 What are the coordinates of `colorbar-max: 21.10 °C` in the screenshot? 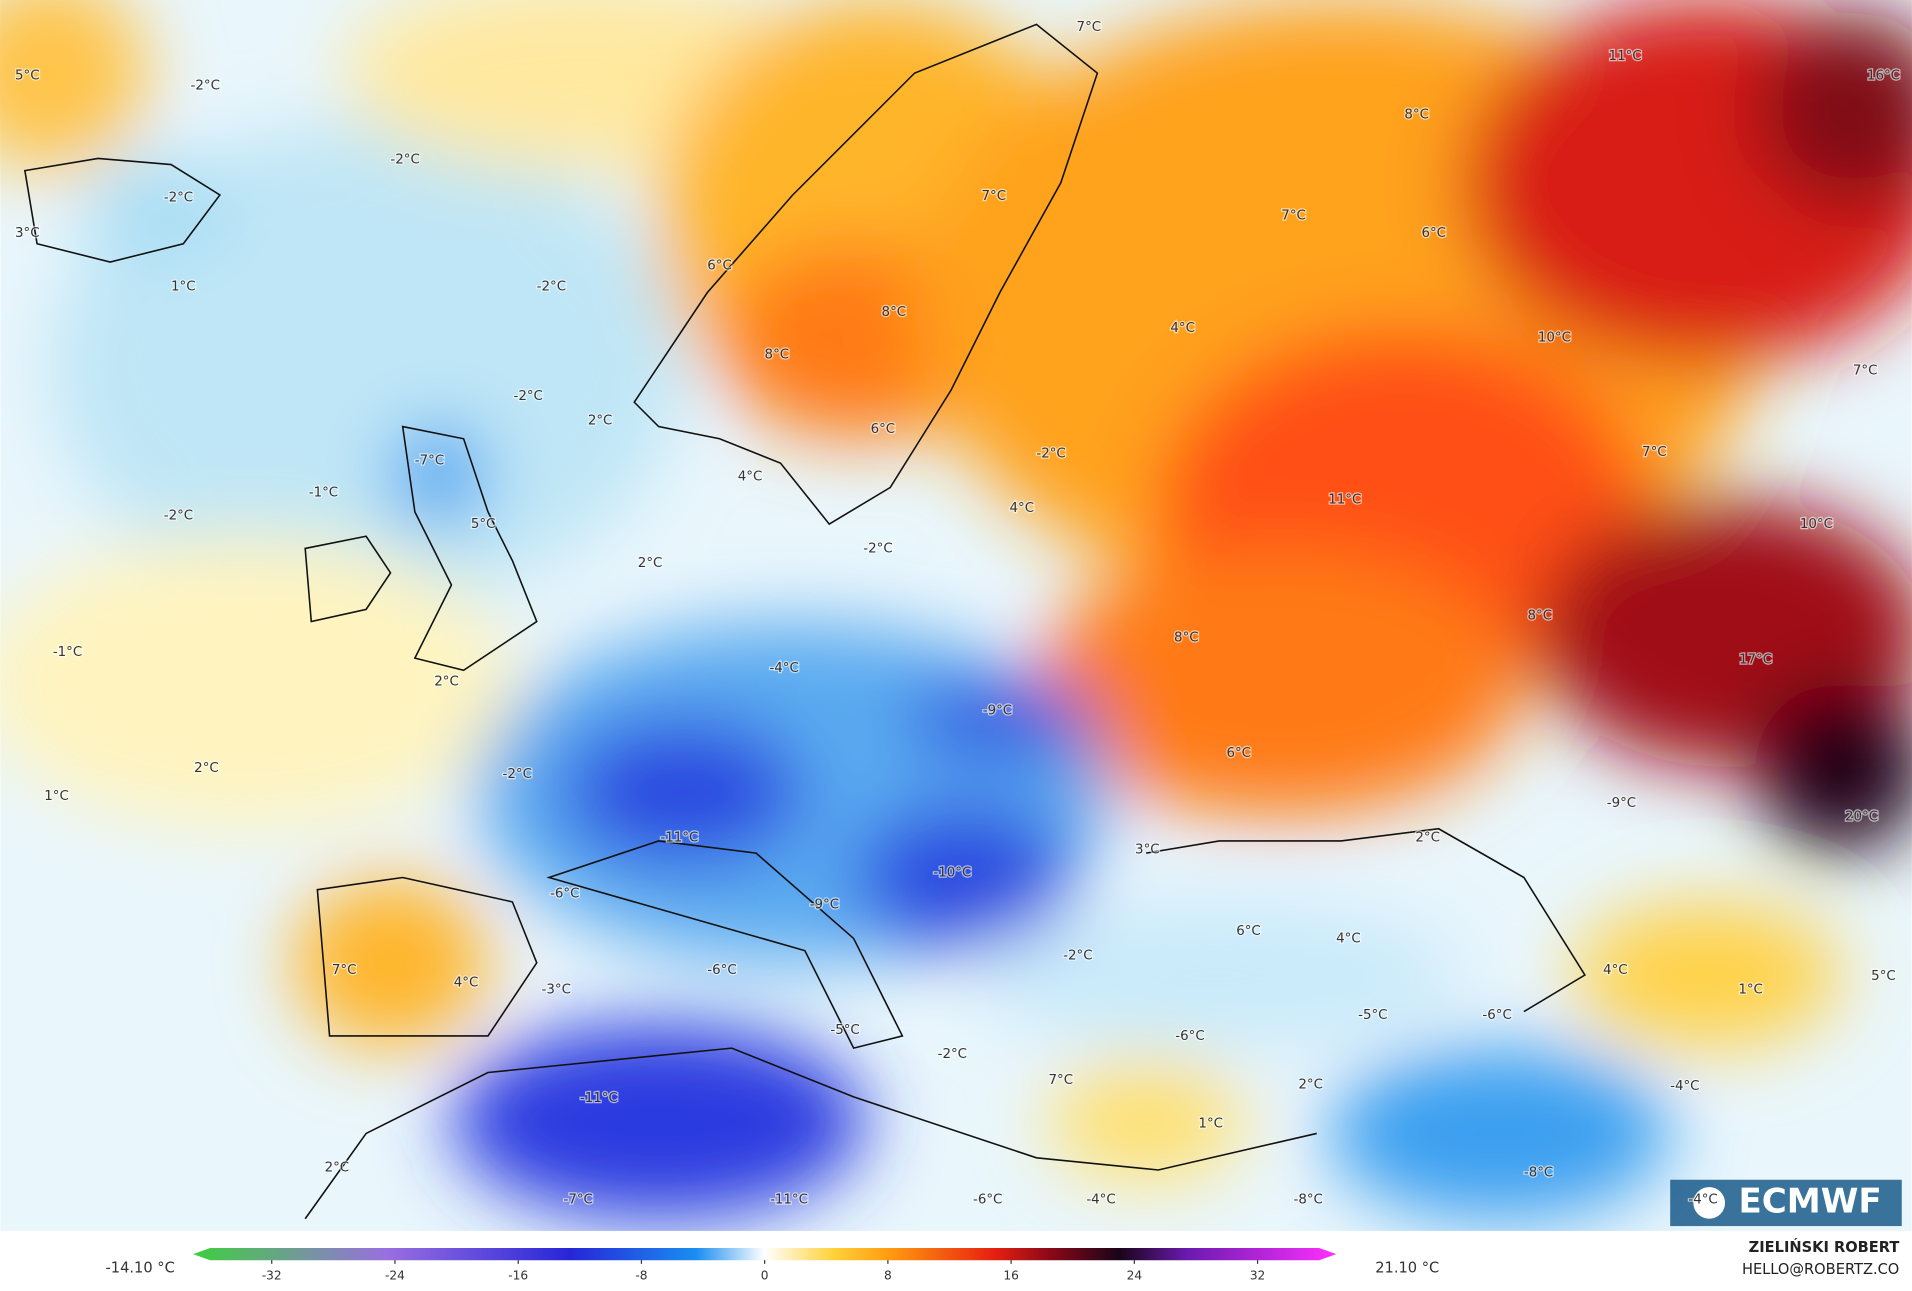 It's located at (1407, 1268).